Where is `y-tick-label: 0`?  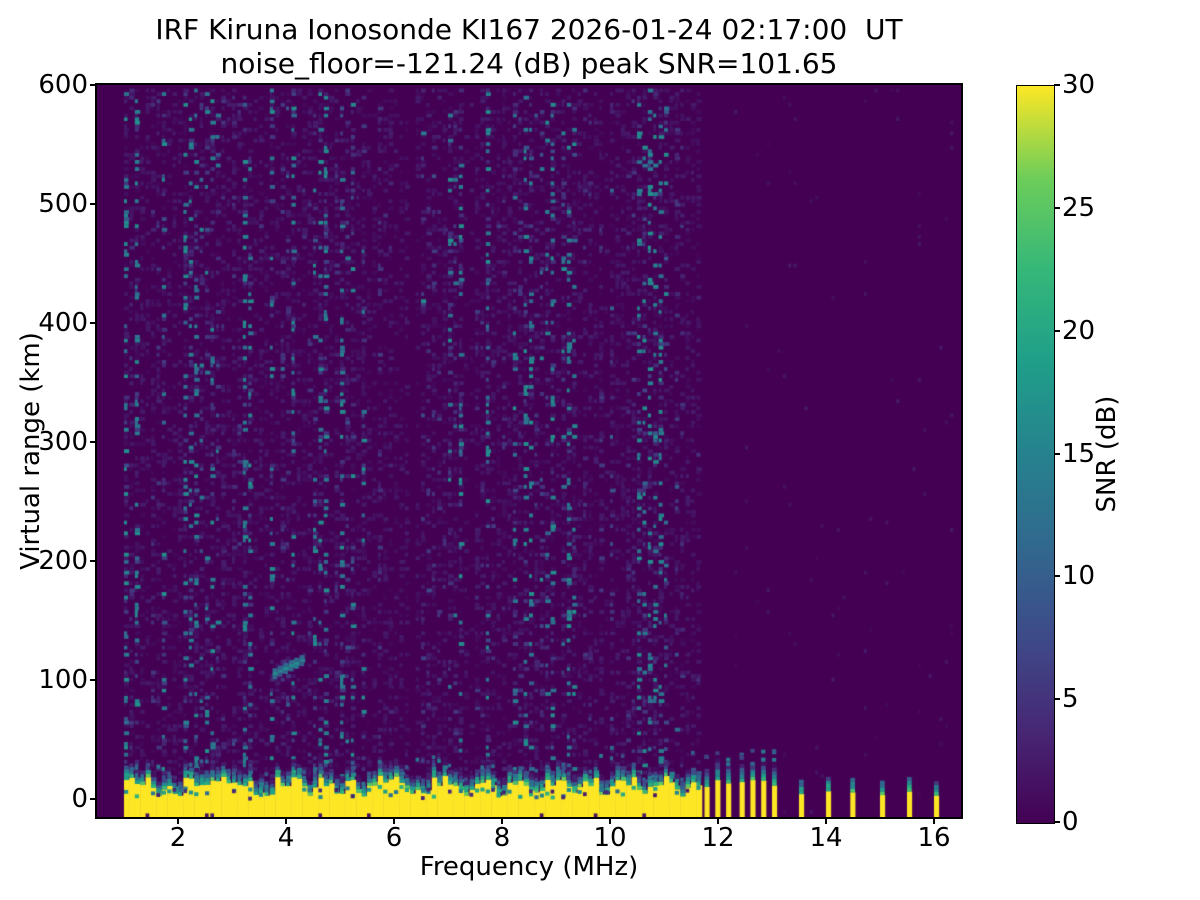 y-tick-label: 0 is located at coordinates (79, 799).